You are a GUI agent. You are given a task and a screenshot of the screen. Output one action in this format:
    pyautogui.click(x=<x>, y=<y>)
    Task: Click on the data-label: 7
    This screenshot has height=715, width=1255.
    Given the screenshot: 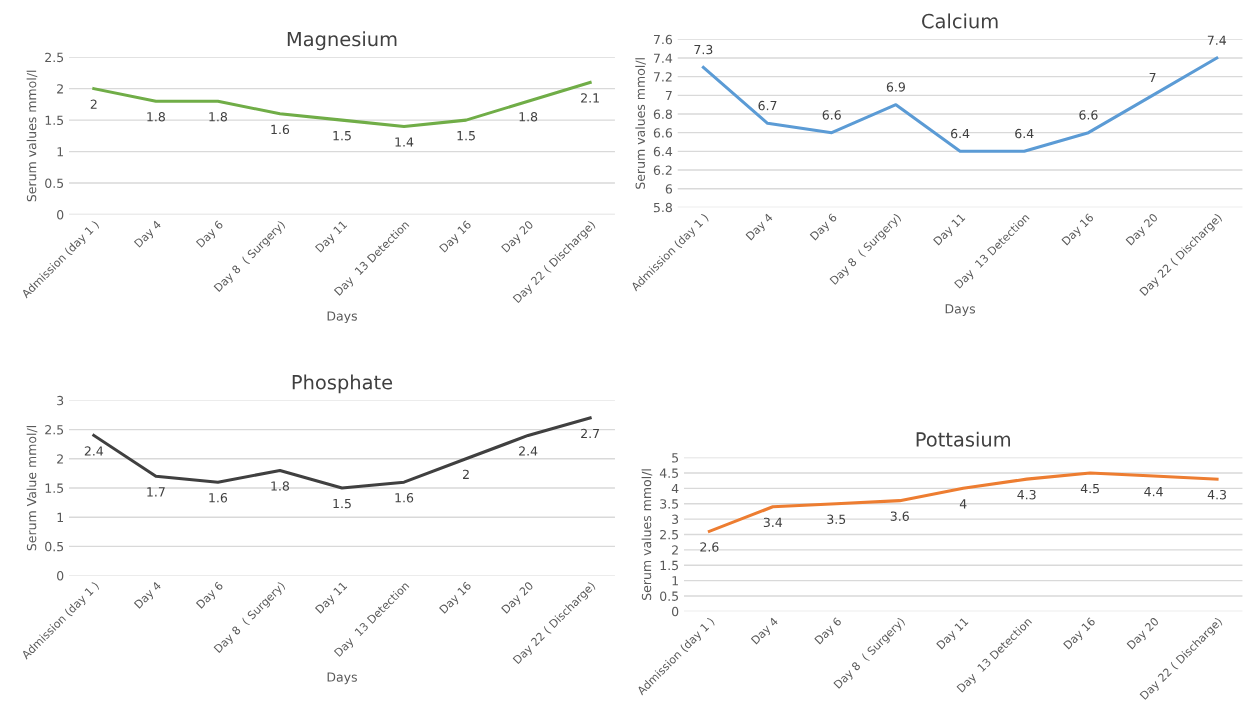 What is the action you would take?
    pyautogui.click(x=1152, y=78)
    